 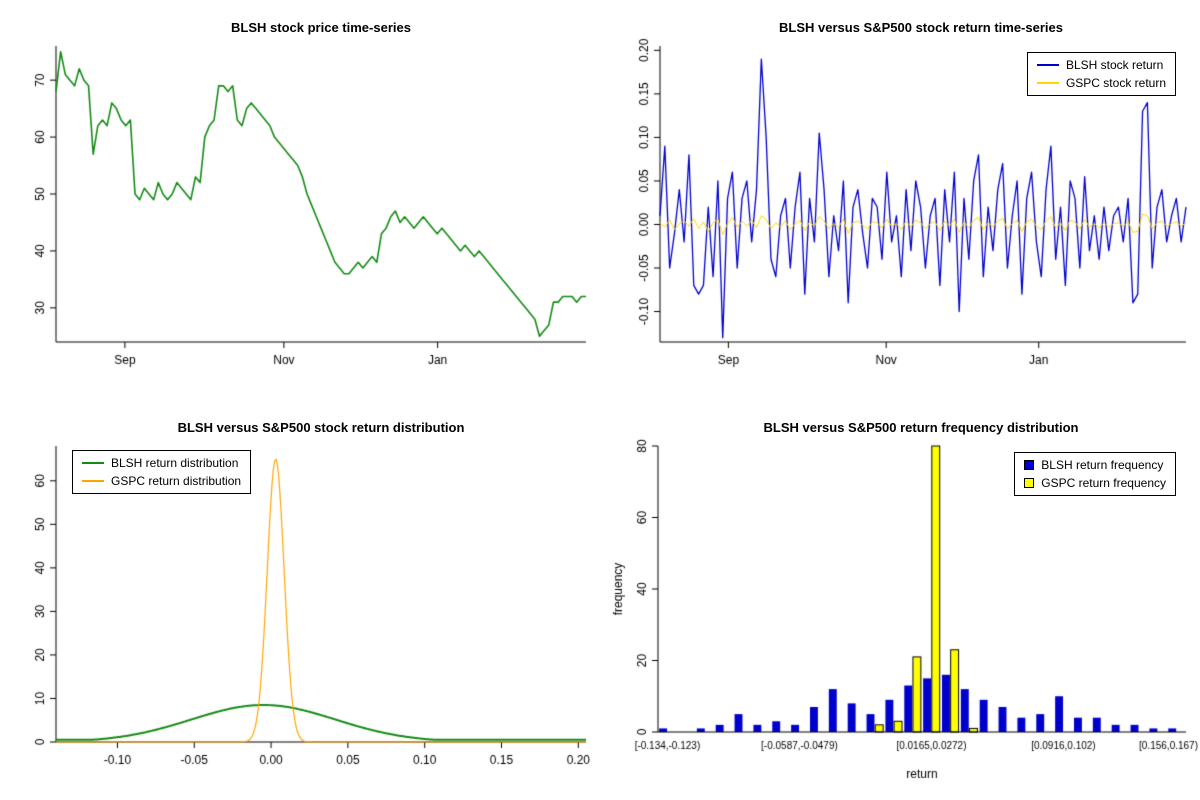 What do you see at coordinates (1114, 65) in the screenshot?
I see `legend-label: BLSH stock return` at bounding box center [1114, 65].